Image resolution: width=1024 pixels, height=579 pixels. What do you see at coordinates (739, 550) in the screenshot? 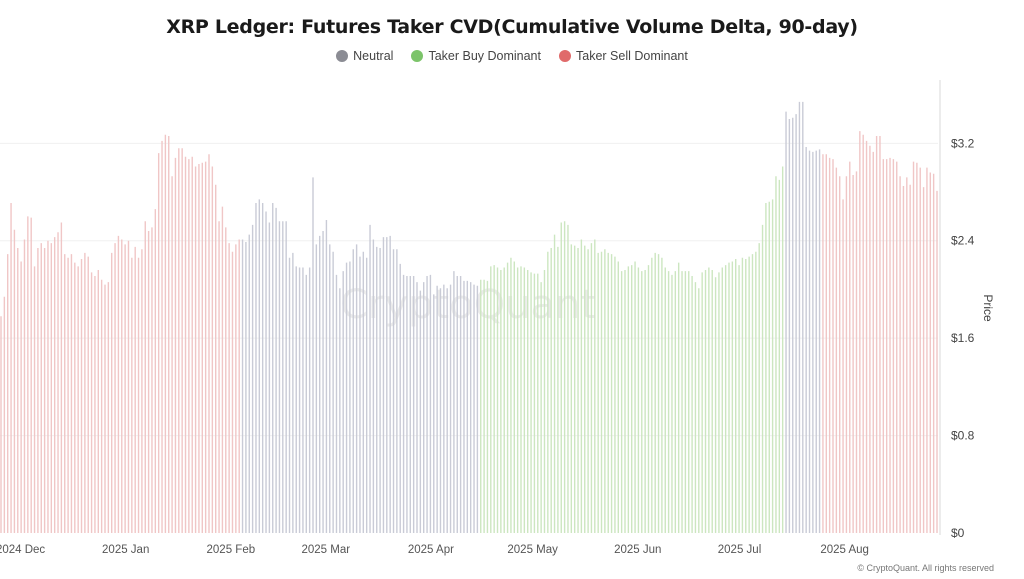
I see `x-tick-label: 2025 Jul` at bounding box center [739, 550].